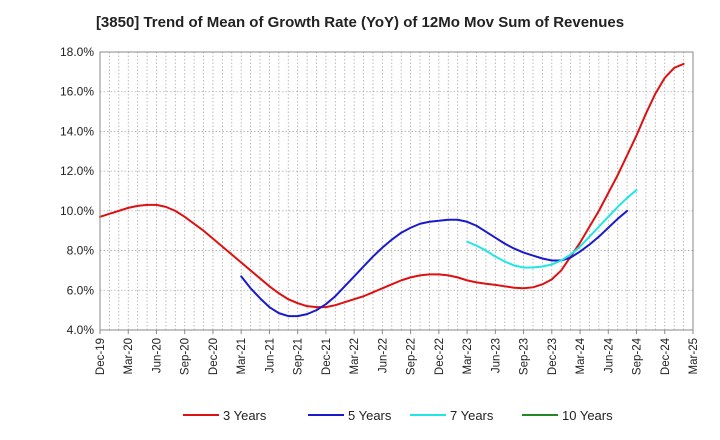 This screenshot has height=440, width=720. Describe the element at coordinates (77, 191) in the screenshot. I see `y-axis-ticks: 4.0% 6.0% 8.0% 10.0% 12.0% 14.0% 16.0% 18.0%` at that location.